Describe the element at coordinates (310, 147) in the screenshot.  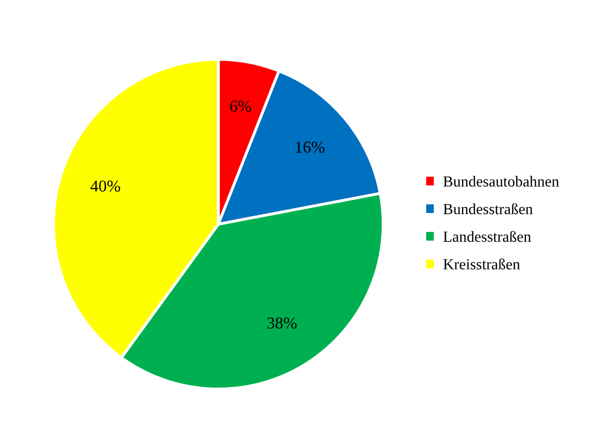
I see `data-label: 16%` at that location.